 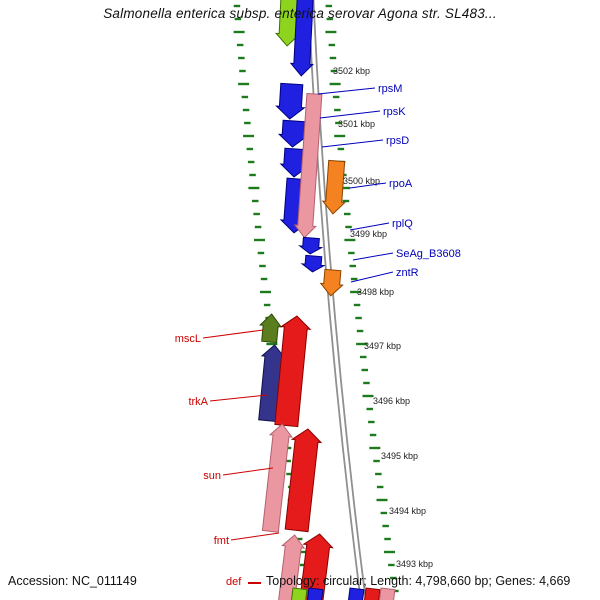 I want to click on gene-arrow-pink-long, so click(x=309, y=165).